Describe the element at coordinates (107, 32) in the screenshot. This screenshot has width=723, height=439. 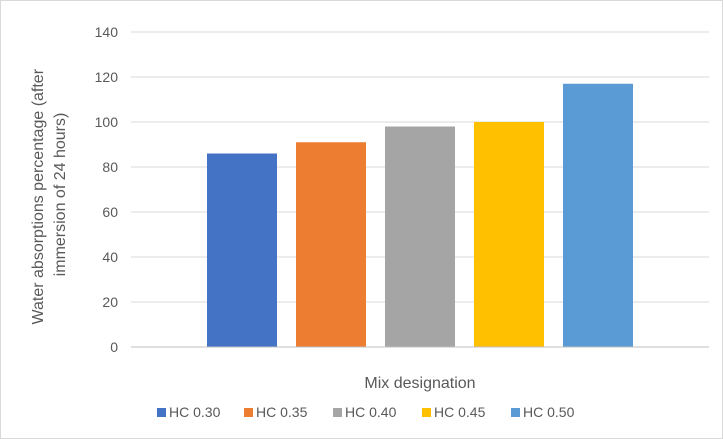
I see `y-tick-label: 140` at that location.